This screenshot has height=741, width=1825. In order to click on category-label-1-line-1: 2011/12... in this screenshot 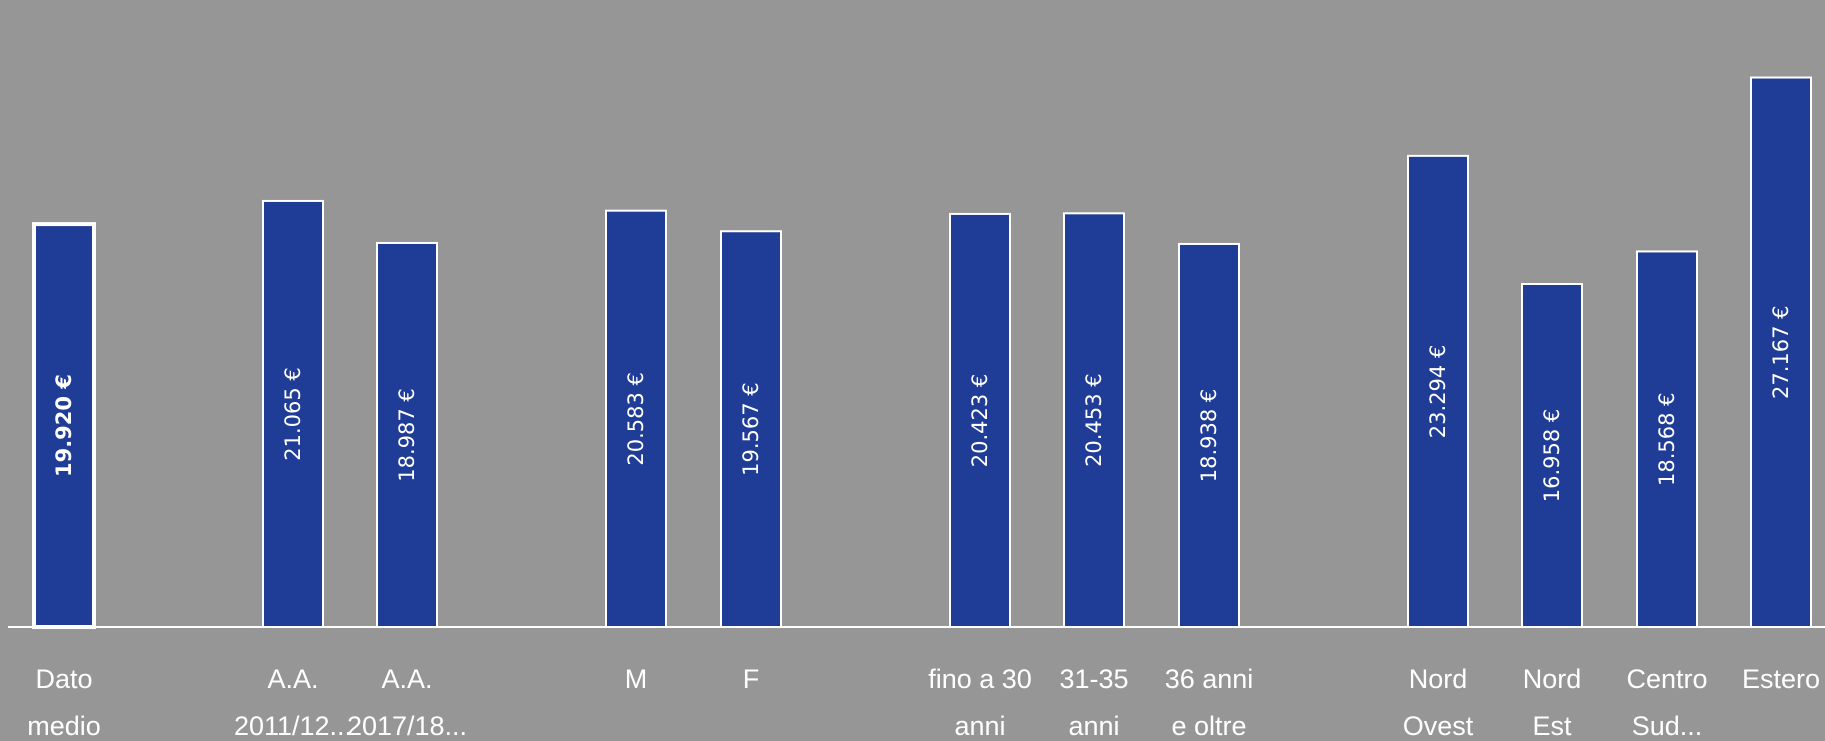, I will do `click(293, 726)`.